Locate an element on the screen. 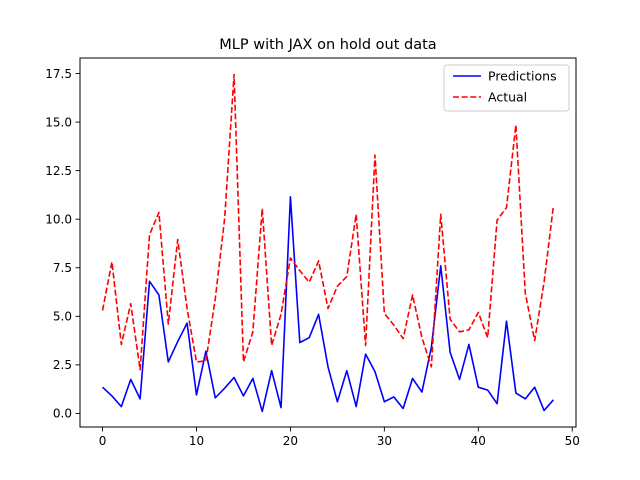 This screenshot has height=480, width=640. x-tick-label: 50 is located at coordinates (572, 441).